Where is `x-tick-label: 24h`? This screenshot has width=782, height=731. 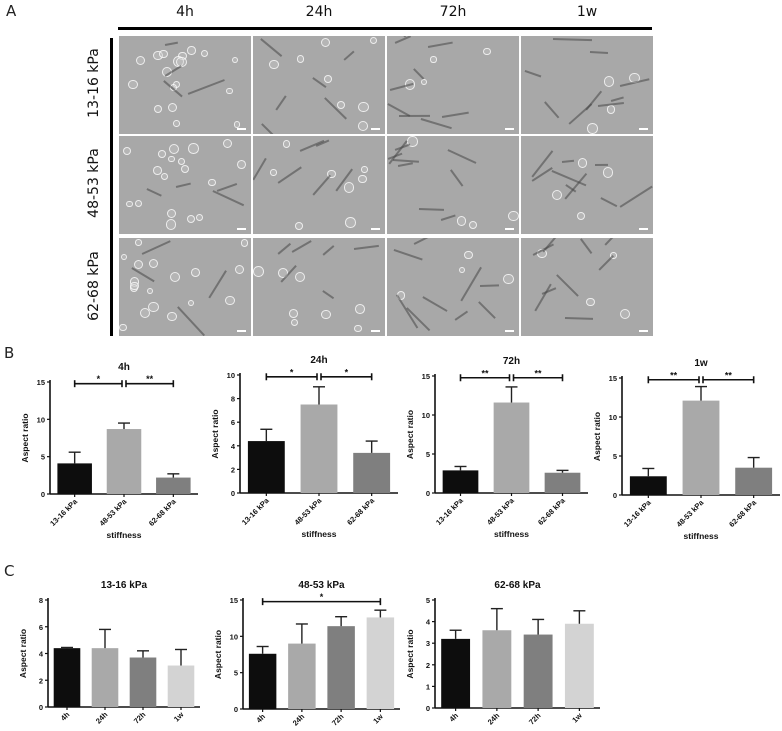
x-tick-label: 24h is located at coordinates (102, 718).